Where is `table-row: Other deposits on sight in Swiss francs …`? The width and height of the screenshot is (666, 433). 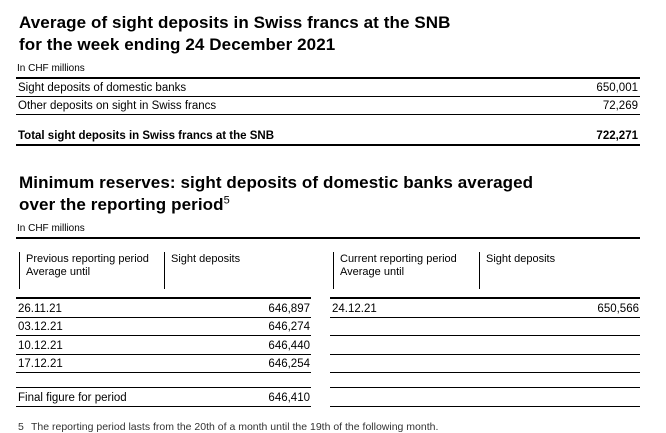 table-row: Other deposits on sight in Swiss francs … is located at coordinates (328, 106).